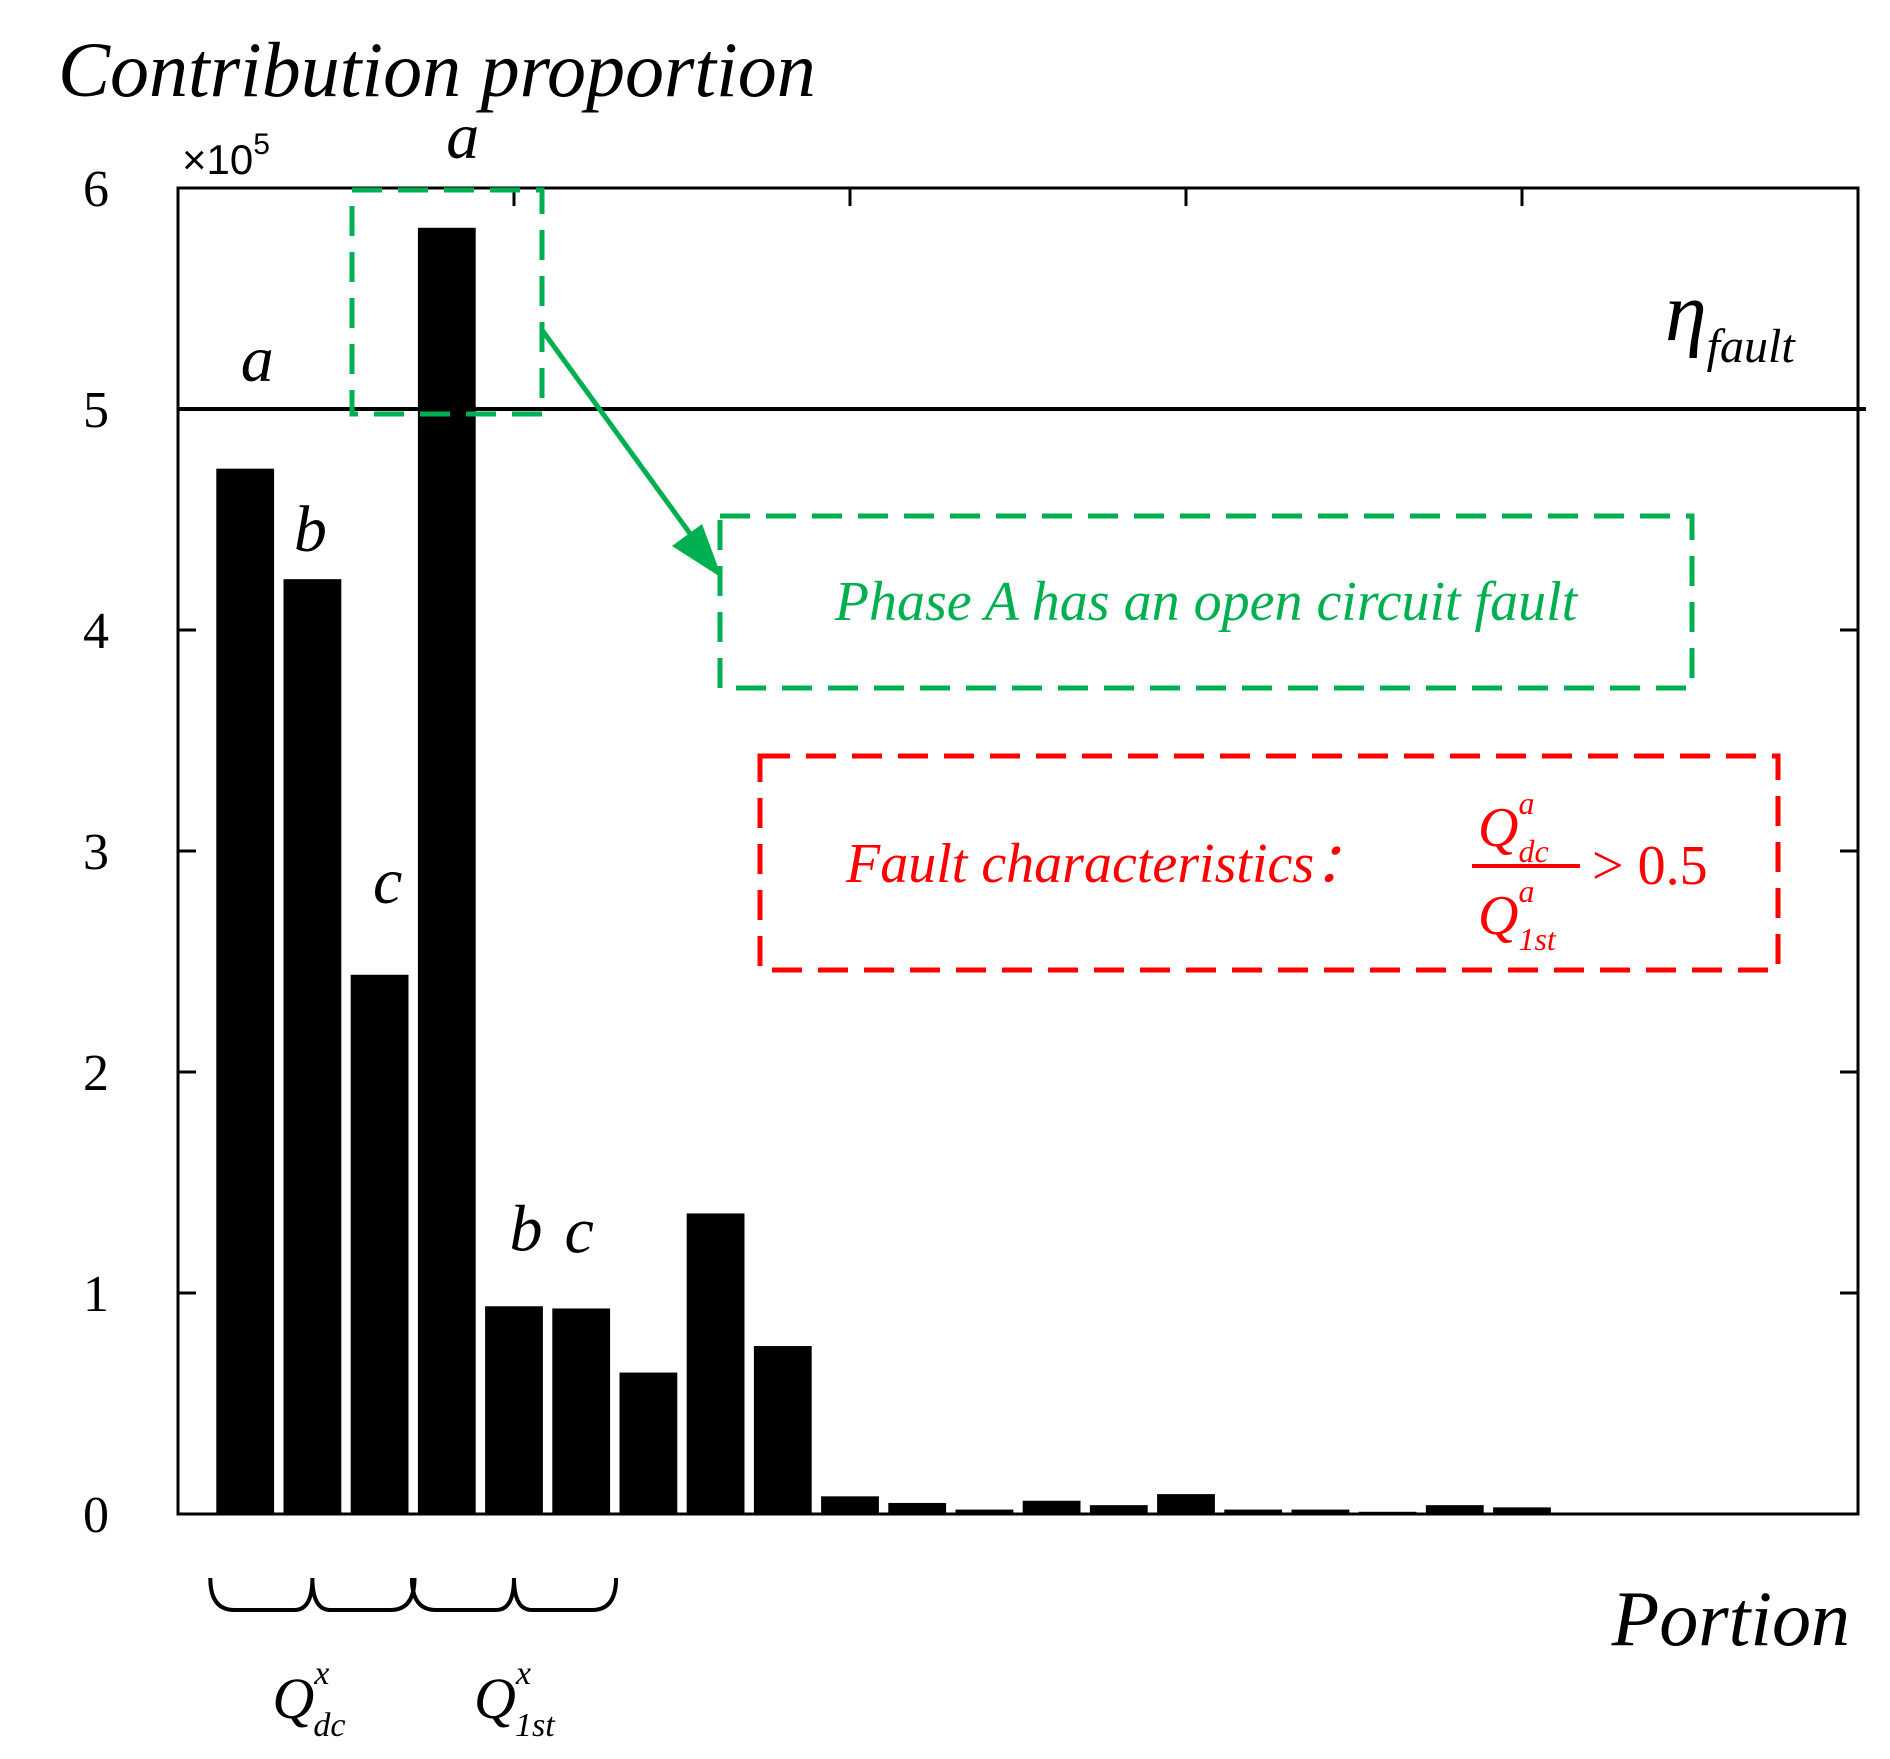 The width and height of the screenshot is (1890, 1759). Describe the element at coordinates (413, 1660) in the screenshot. I see `group-braces: Qx dc Qx 1st` at that location.